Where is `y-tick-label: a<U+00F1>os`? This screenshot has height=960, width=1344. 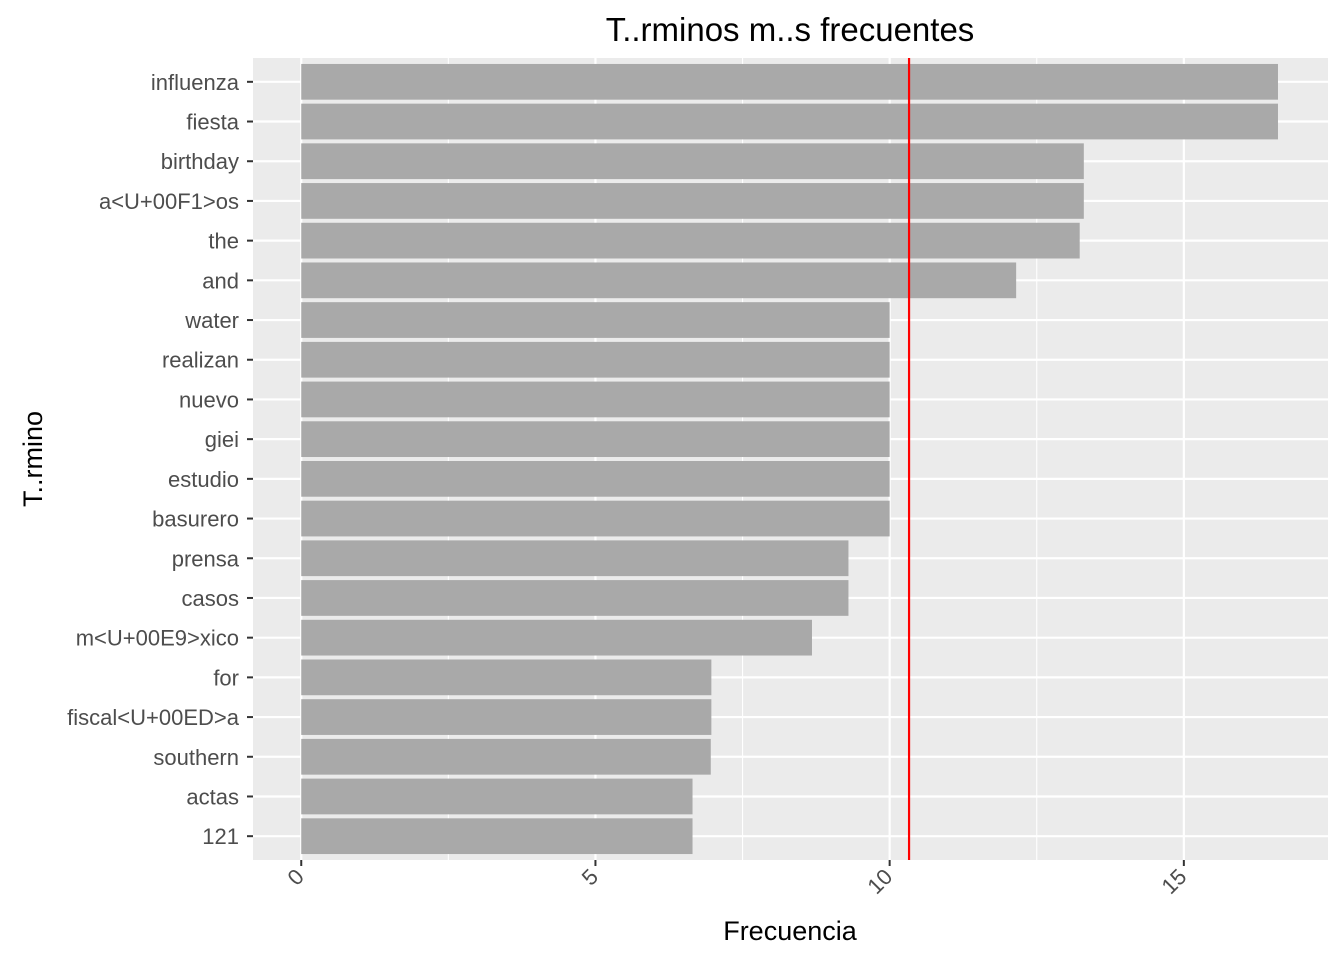
y-tick-label: a<U+00F1>os is located at coordinates (169, 201).